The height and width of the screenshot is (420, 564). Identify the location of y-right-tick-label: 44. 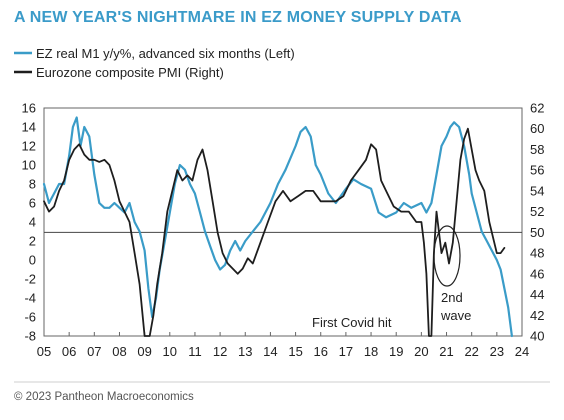
(537, 294).